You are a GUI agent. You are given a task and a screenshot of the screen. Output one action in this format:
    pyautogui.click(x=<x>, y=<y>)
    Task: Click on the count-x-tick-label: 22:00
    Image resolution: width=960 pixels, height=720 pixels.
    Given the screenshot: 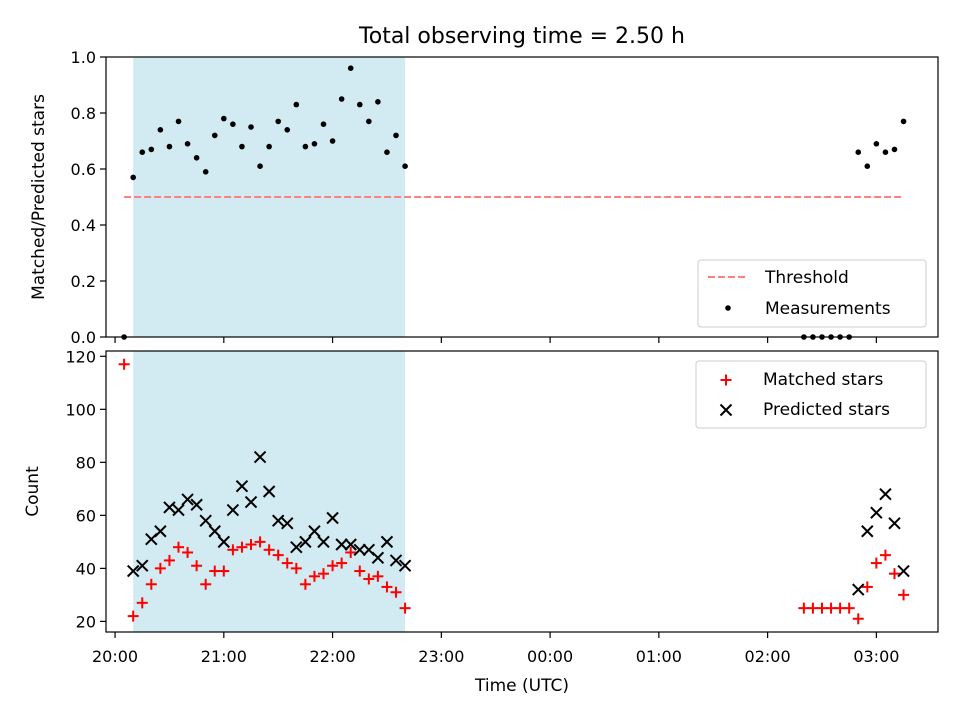 What is the action you would take?
    pyautogui.click(x=333, y=656)
    